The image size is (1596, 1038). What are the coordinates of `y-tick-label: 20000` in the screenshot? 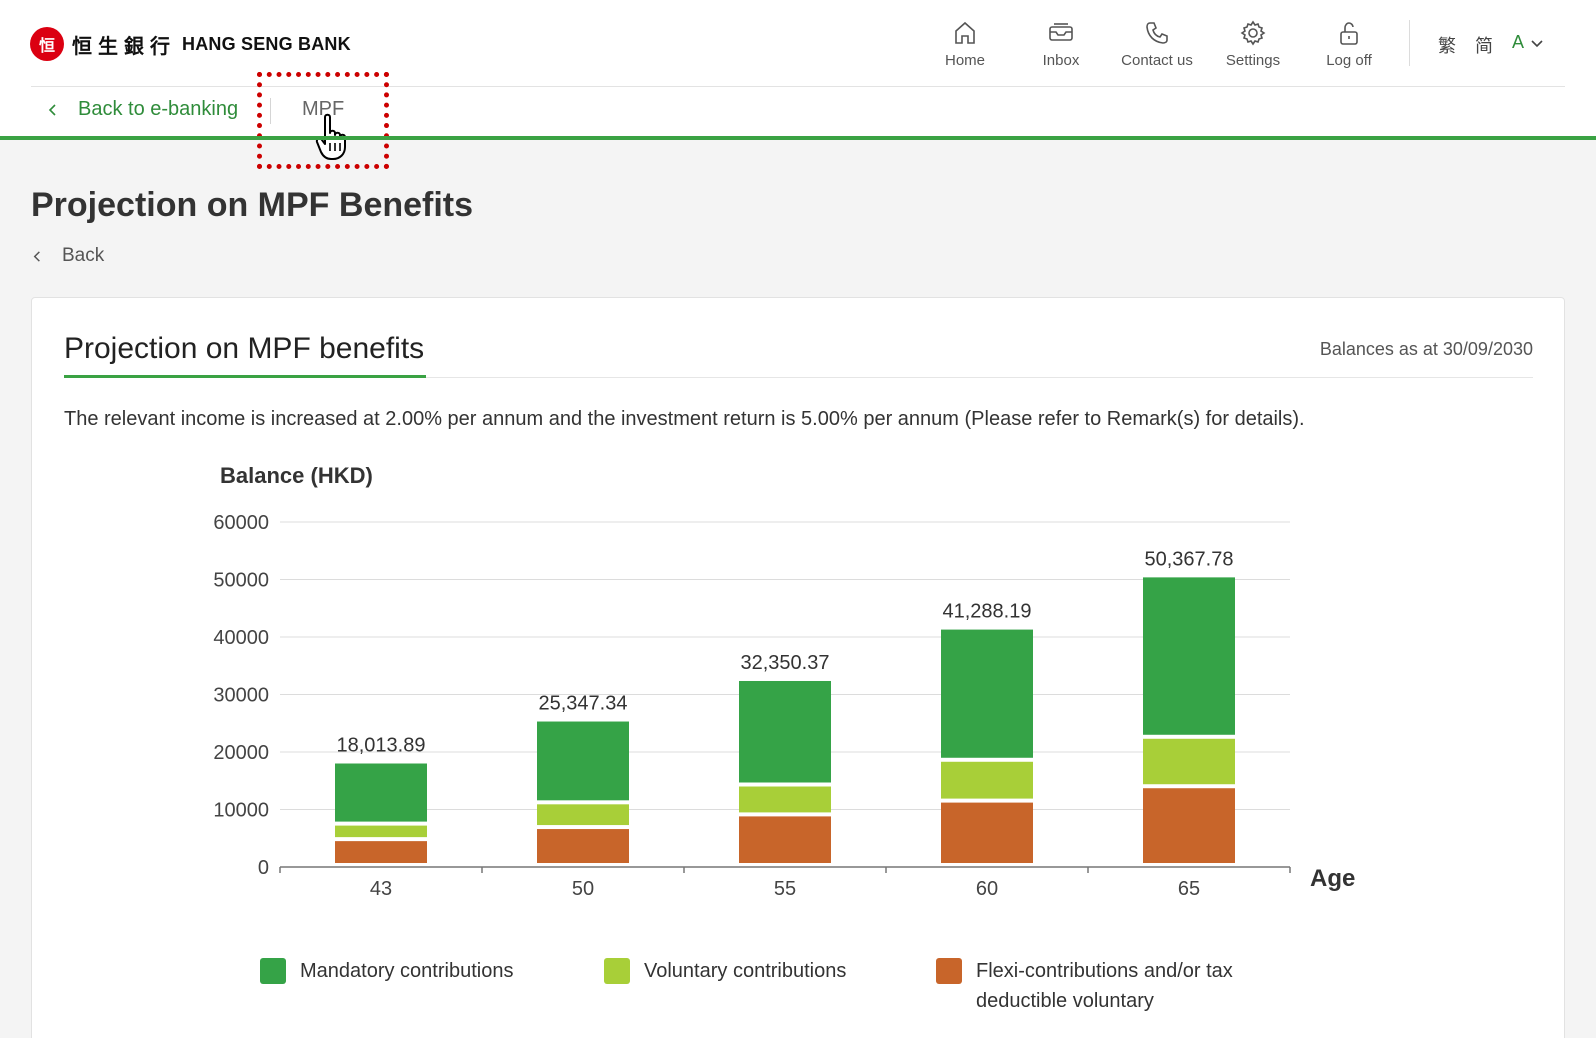 It's located at (241, 753).